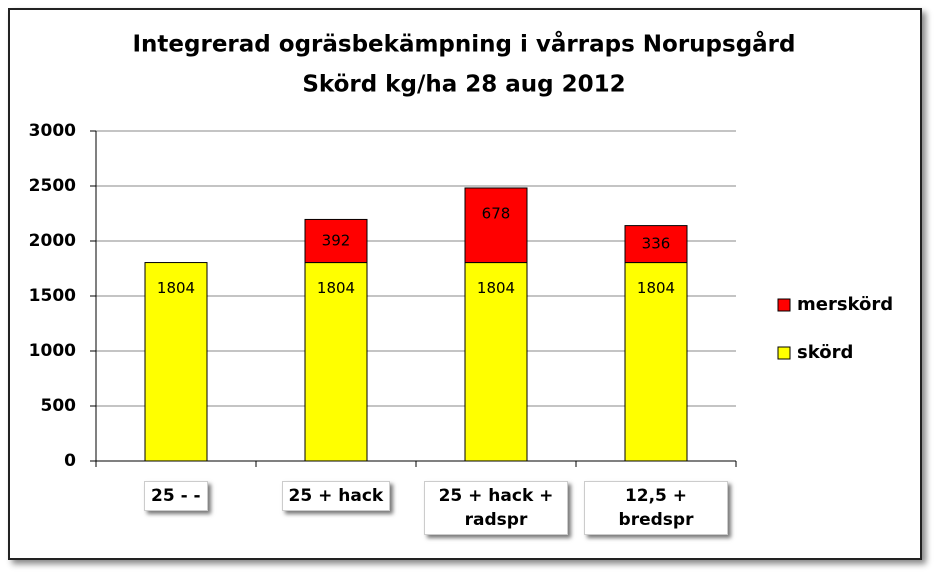 The width and height of the screenshot is (940, 572). I want to click on data-label: 392, so click(336, 241).